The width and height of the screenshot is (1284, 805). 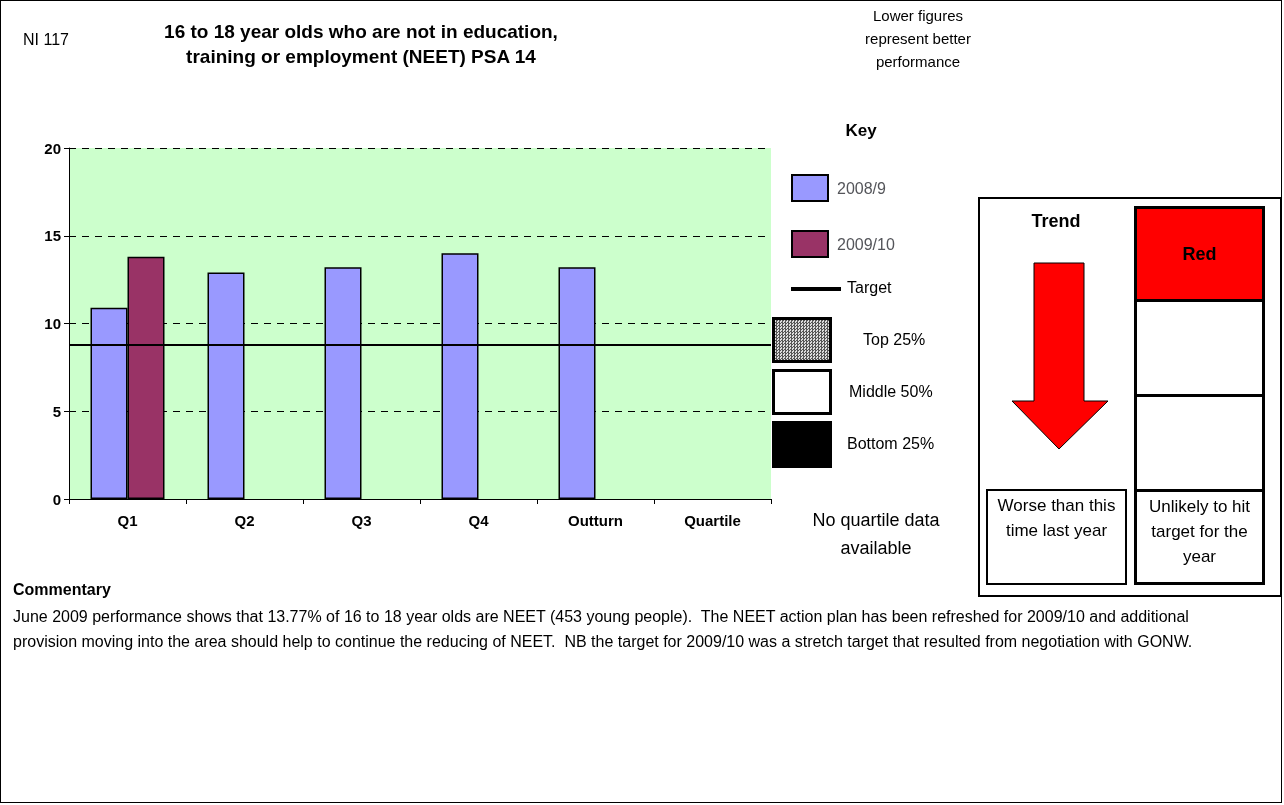 What do you see at coordinates (1056, 537) in the screenshot?
I see `text: Worse than this time last year` at bounding box center [1056, 537].